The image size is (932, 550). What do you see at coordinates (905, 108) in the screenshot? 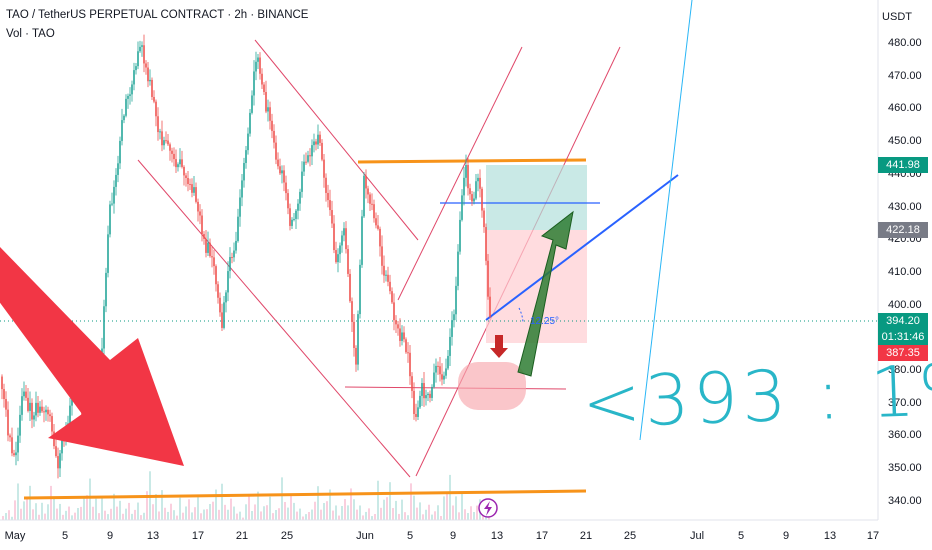
I see `price-tick-label: 460.00` at bounding box center [905, 108].